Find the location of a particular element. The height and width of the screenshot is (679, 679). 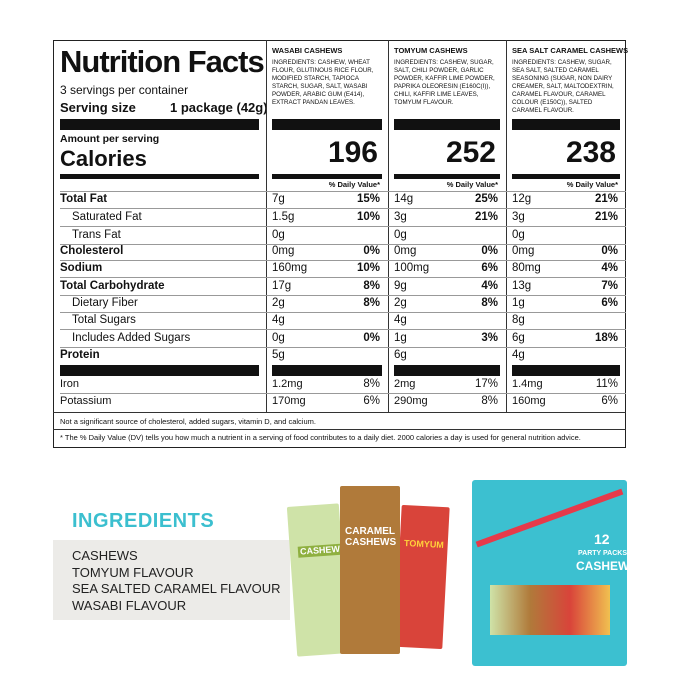

nutrient-name: Dietary Fiber is located at coordinates (105, 303).